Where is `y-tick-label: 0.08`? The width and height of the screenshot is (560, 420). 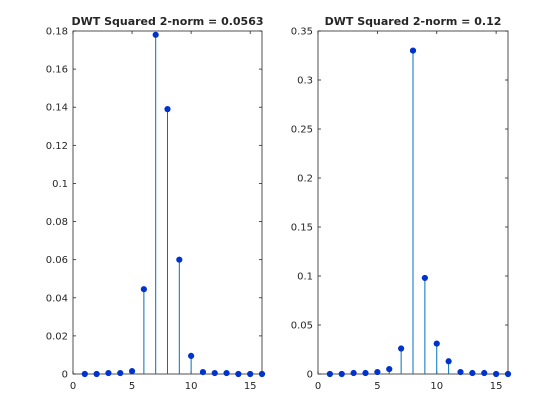 y-tick-label: 0.08 is located at coordinates (57, 222).